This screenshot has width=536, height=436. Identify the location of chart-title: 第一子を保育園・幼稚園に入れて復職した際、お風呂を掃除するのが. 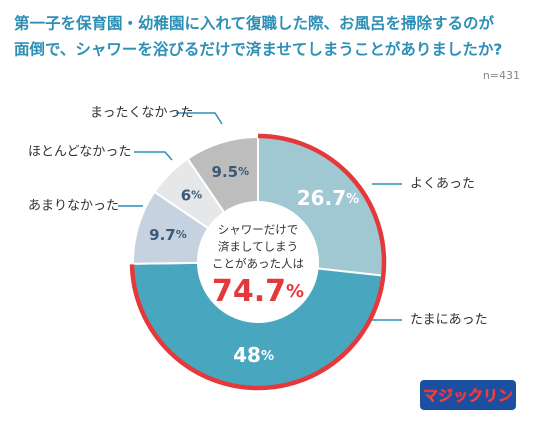
(254, 23).